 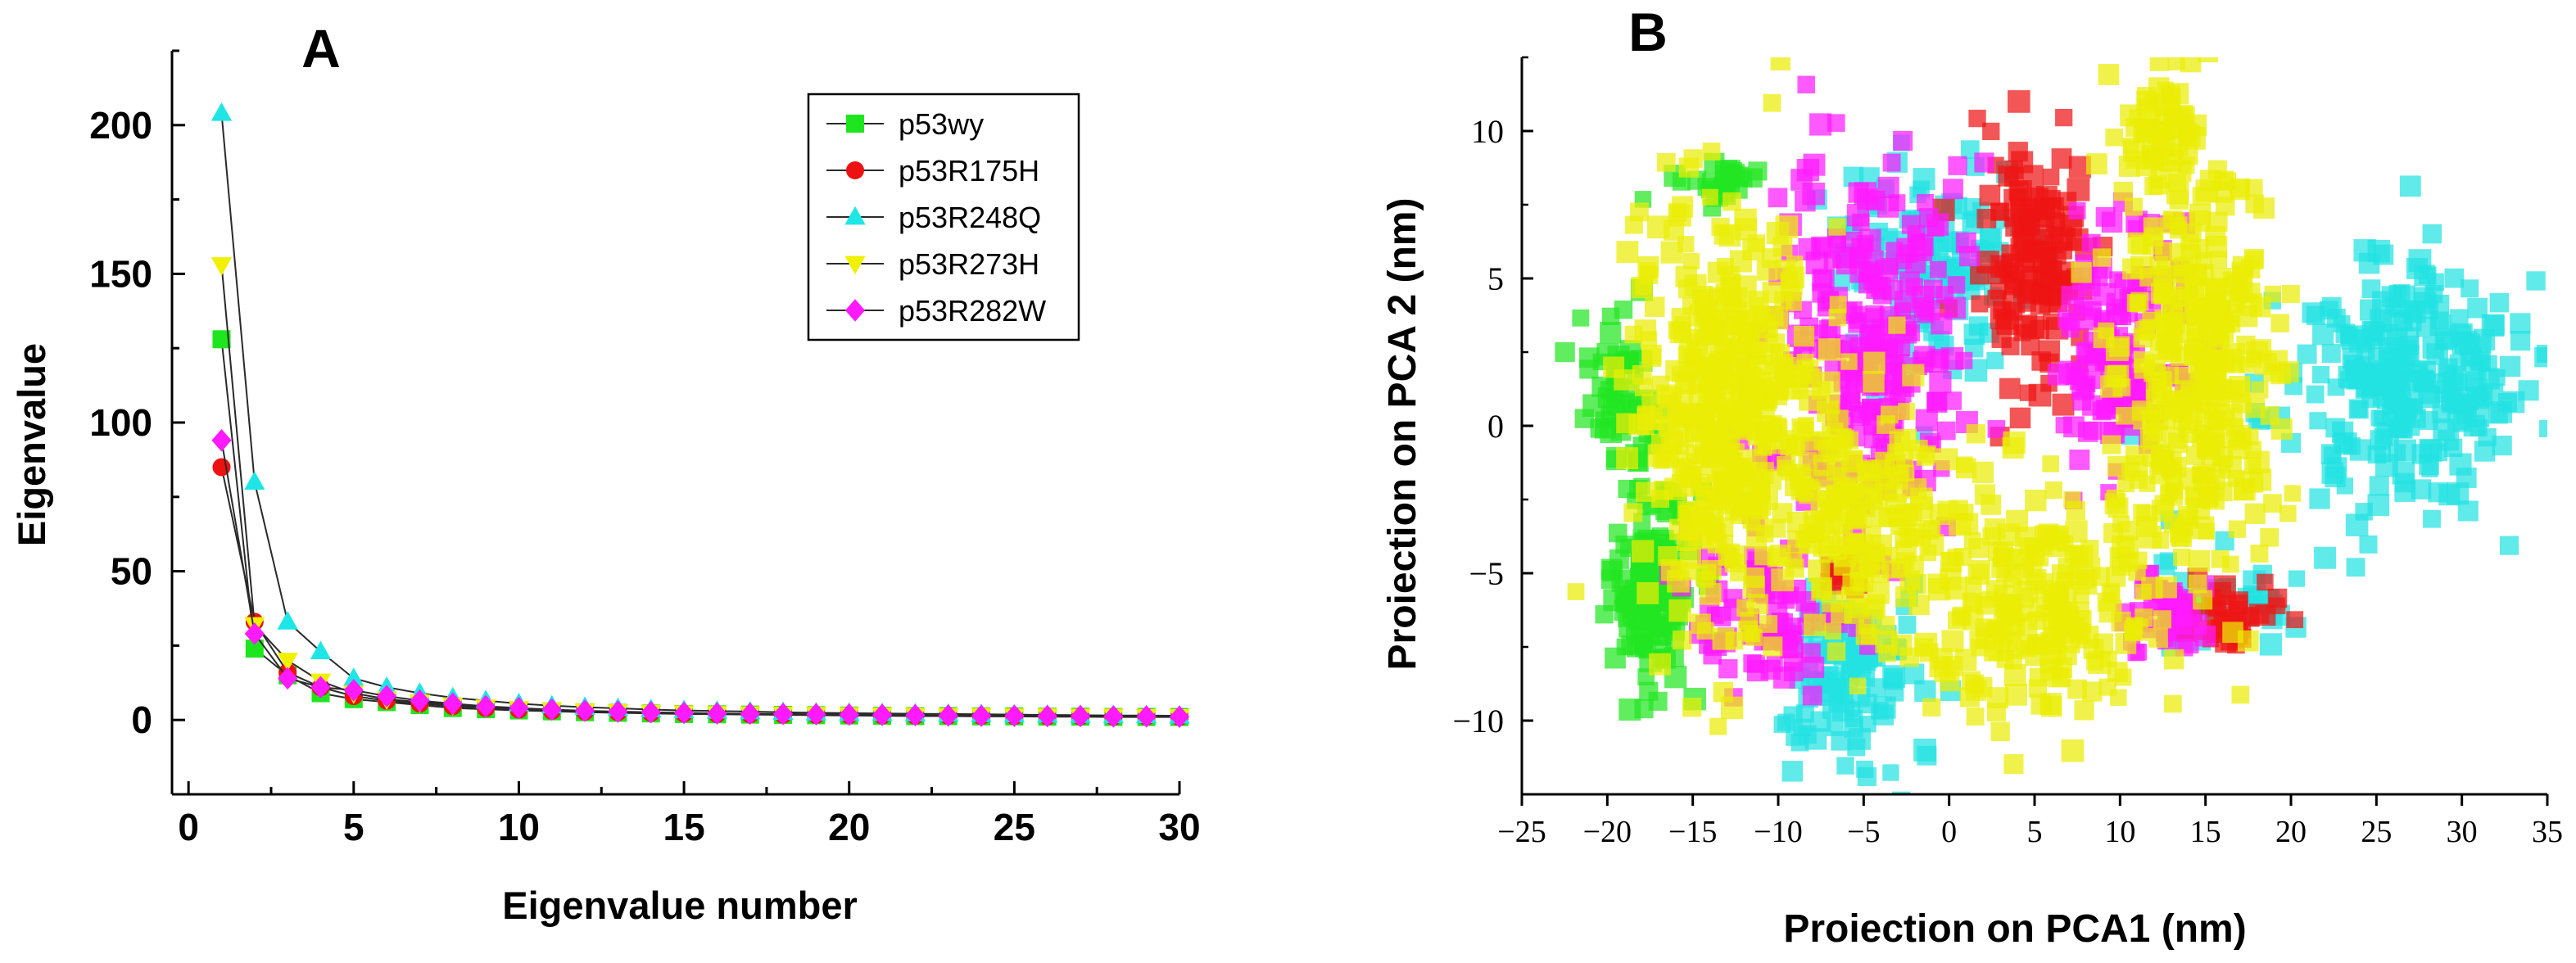 I want to click on panel-b-y-tick-label: 10, so click(x=1487, y=131).